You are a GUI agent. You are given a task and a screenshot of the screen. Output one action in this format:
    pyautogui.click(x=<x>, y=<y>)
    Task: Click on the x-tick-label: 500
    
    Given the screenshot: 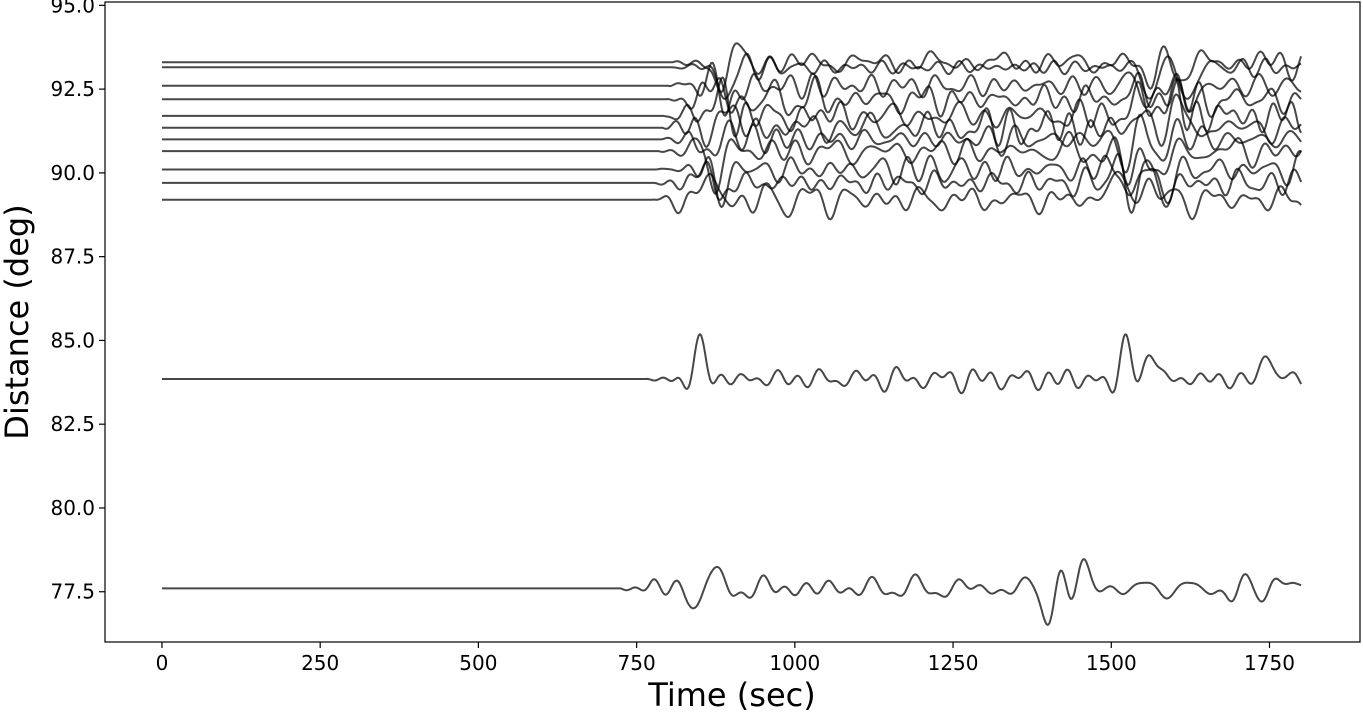 What is the action you would take?
    pyautogui.click(x=478, y=663)
    